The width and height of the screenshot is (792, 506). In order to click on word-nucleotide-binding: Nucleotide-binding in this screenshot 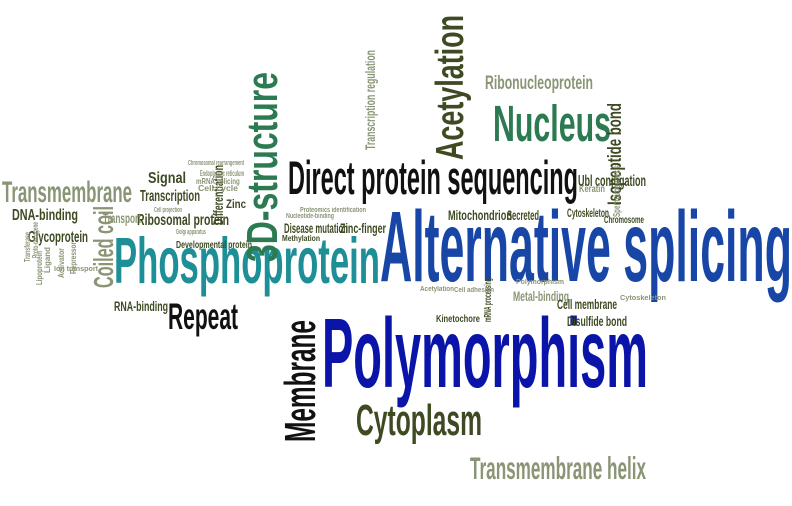, I will do `click(310, 216)`.